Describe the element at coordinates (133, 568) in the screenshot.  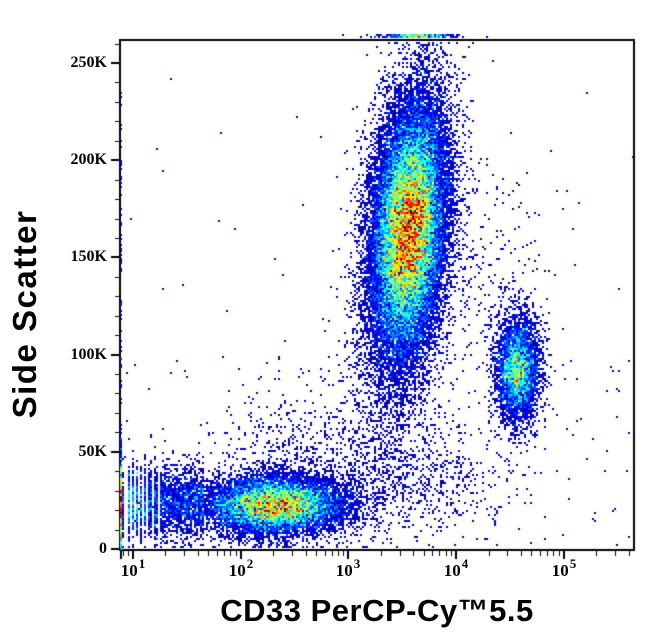
I see `x-tick-label: 10¹` at that location.